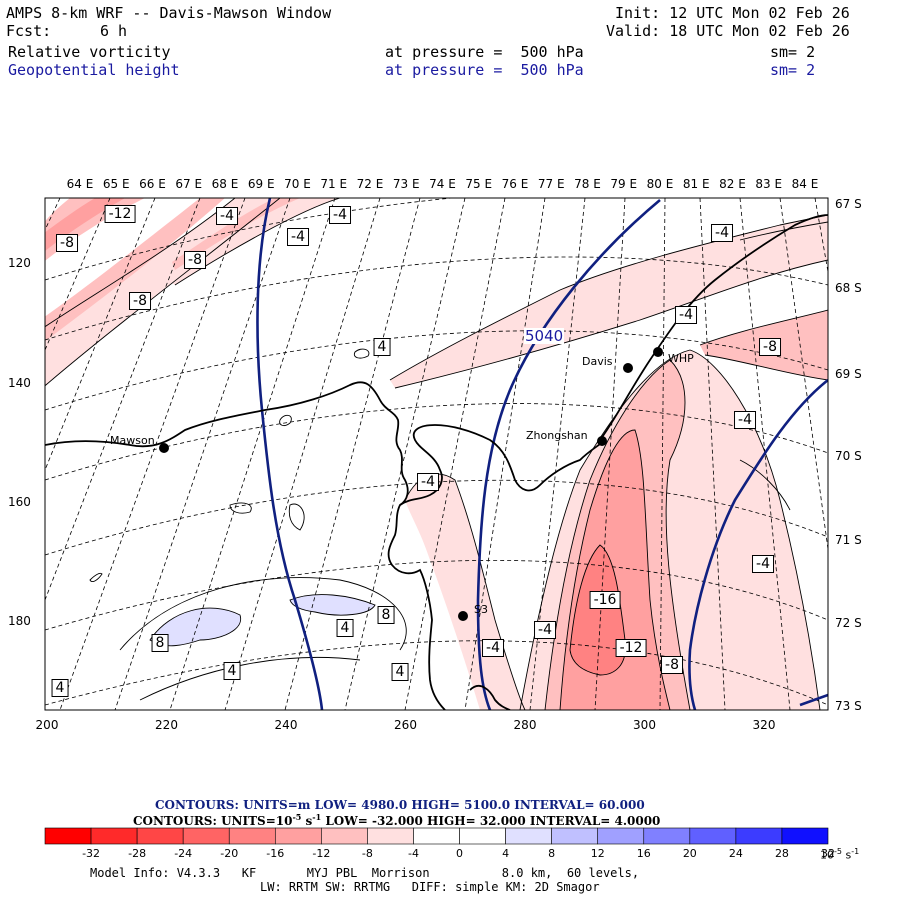 This screenshot has height=900, width=900. Describe the element at coordinates (152, 184) in the screenshot. I see `longitude-label: 66 E` at that location.